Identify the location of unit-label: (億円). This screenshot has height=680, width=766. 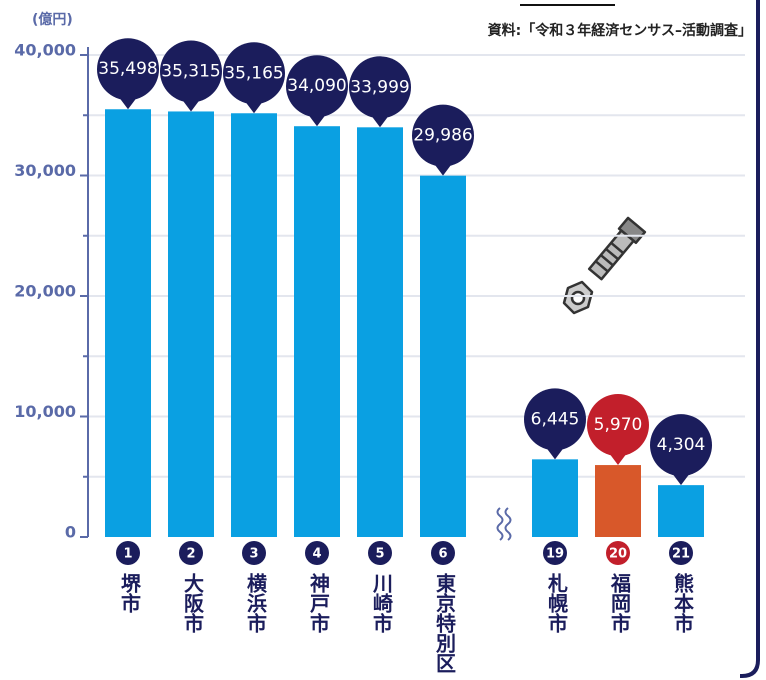
(52, 19).